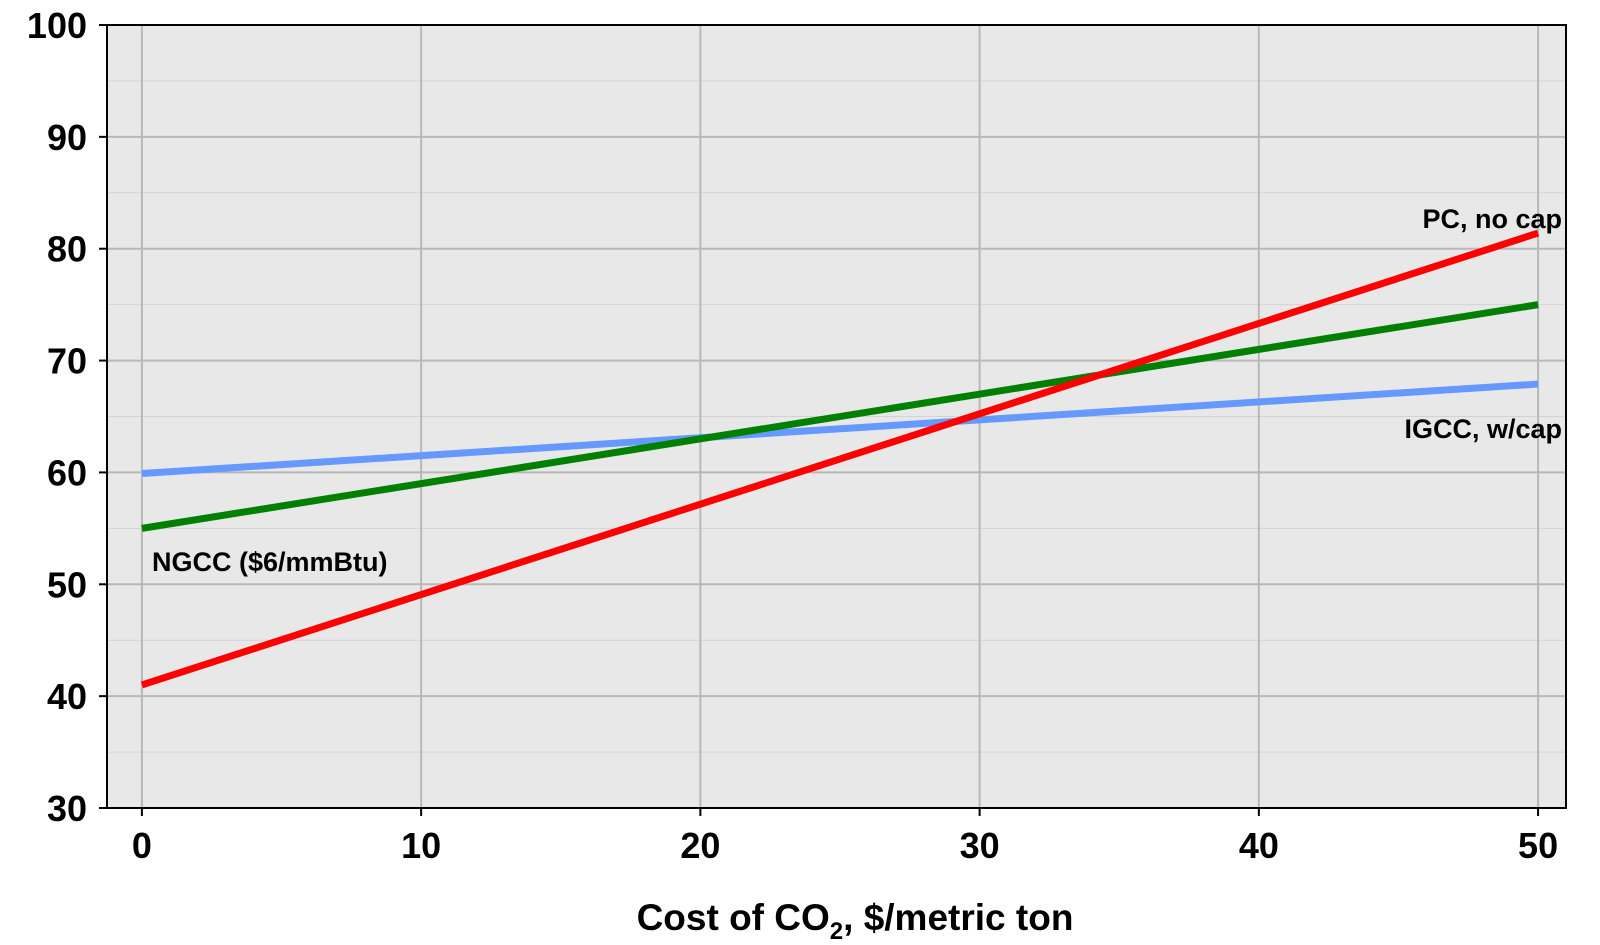 The width and height of the screenshot is (1600, 945). Describe the element at coordinates (836, 931) in the screenshot. I see `x-axis-title-subscript: 2` at that location.